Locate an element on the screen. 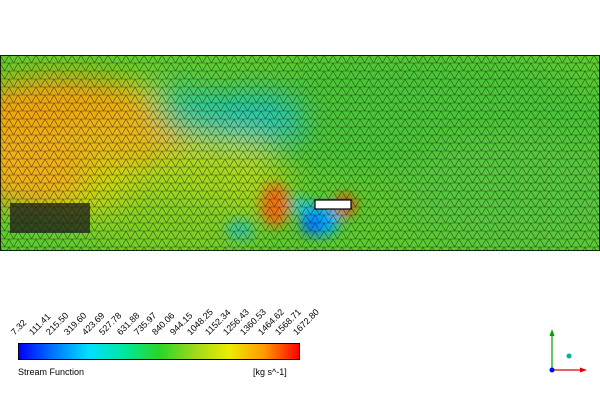  z-axis-icon is located at coordinates (552, 370).